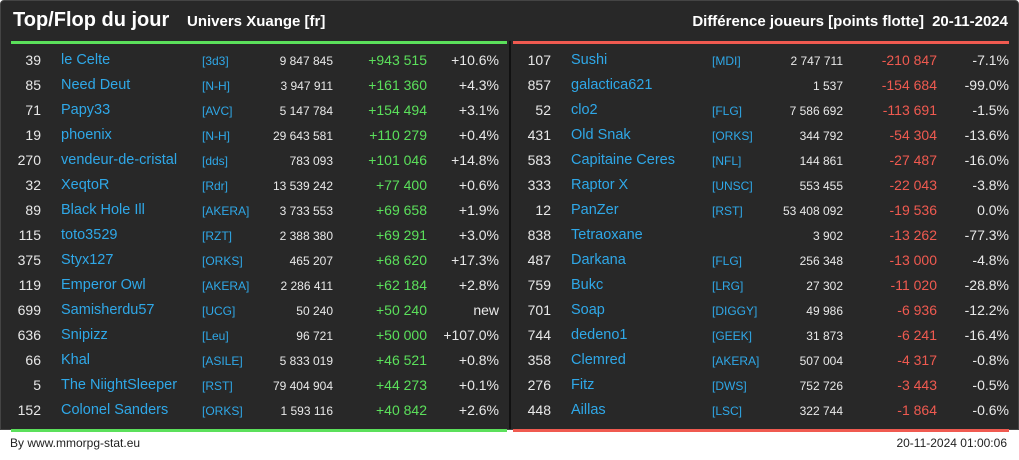 The height and width of the screenshot is (460, 1019). I want to click on alliance-tag-link: [LSC], so click(727, 411).